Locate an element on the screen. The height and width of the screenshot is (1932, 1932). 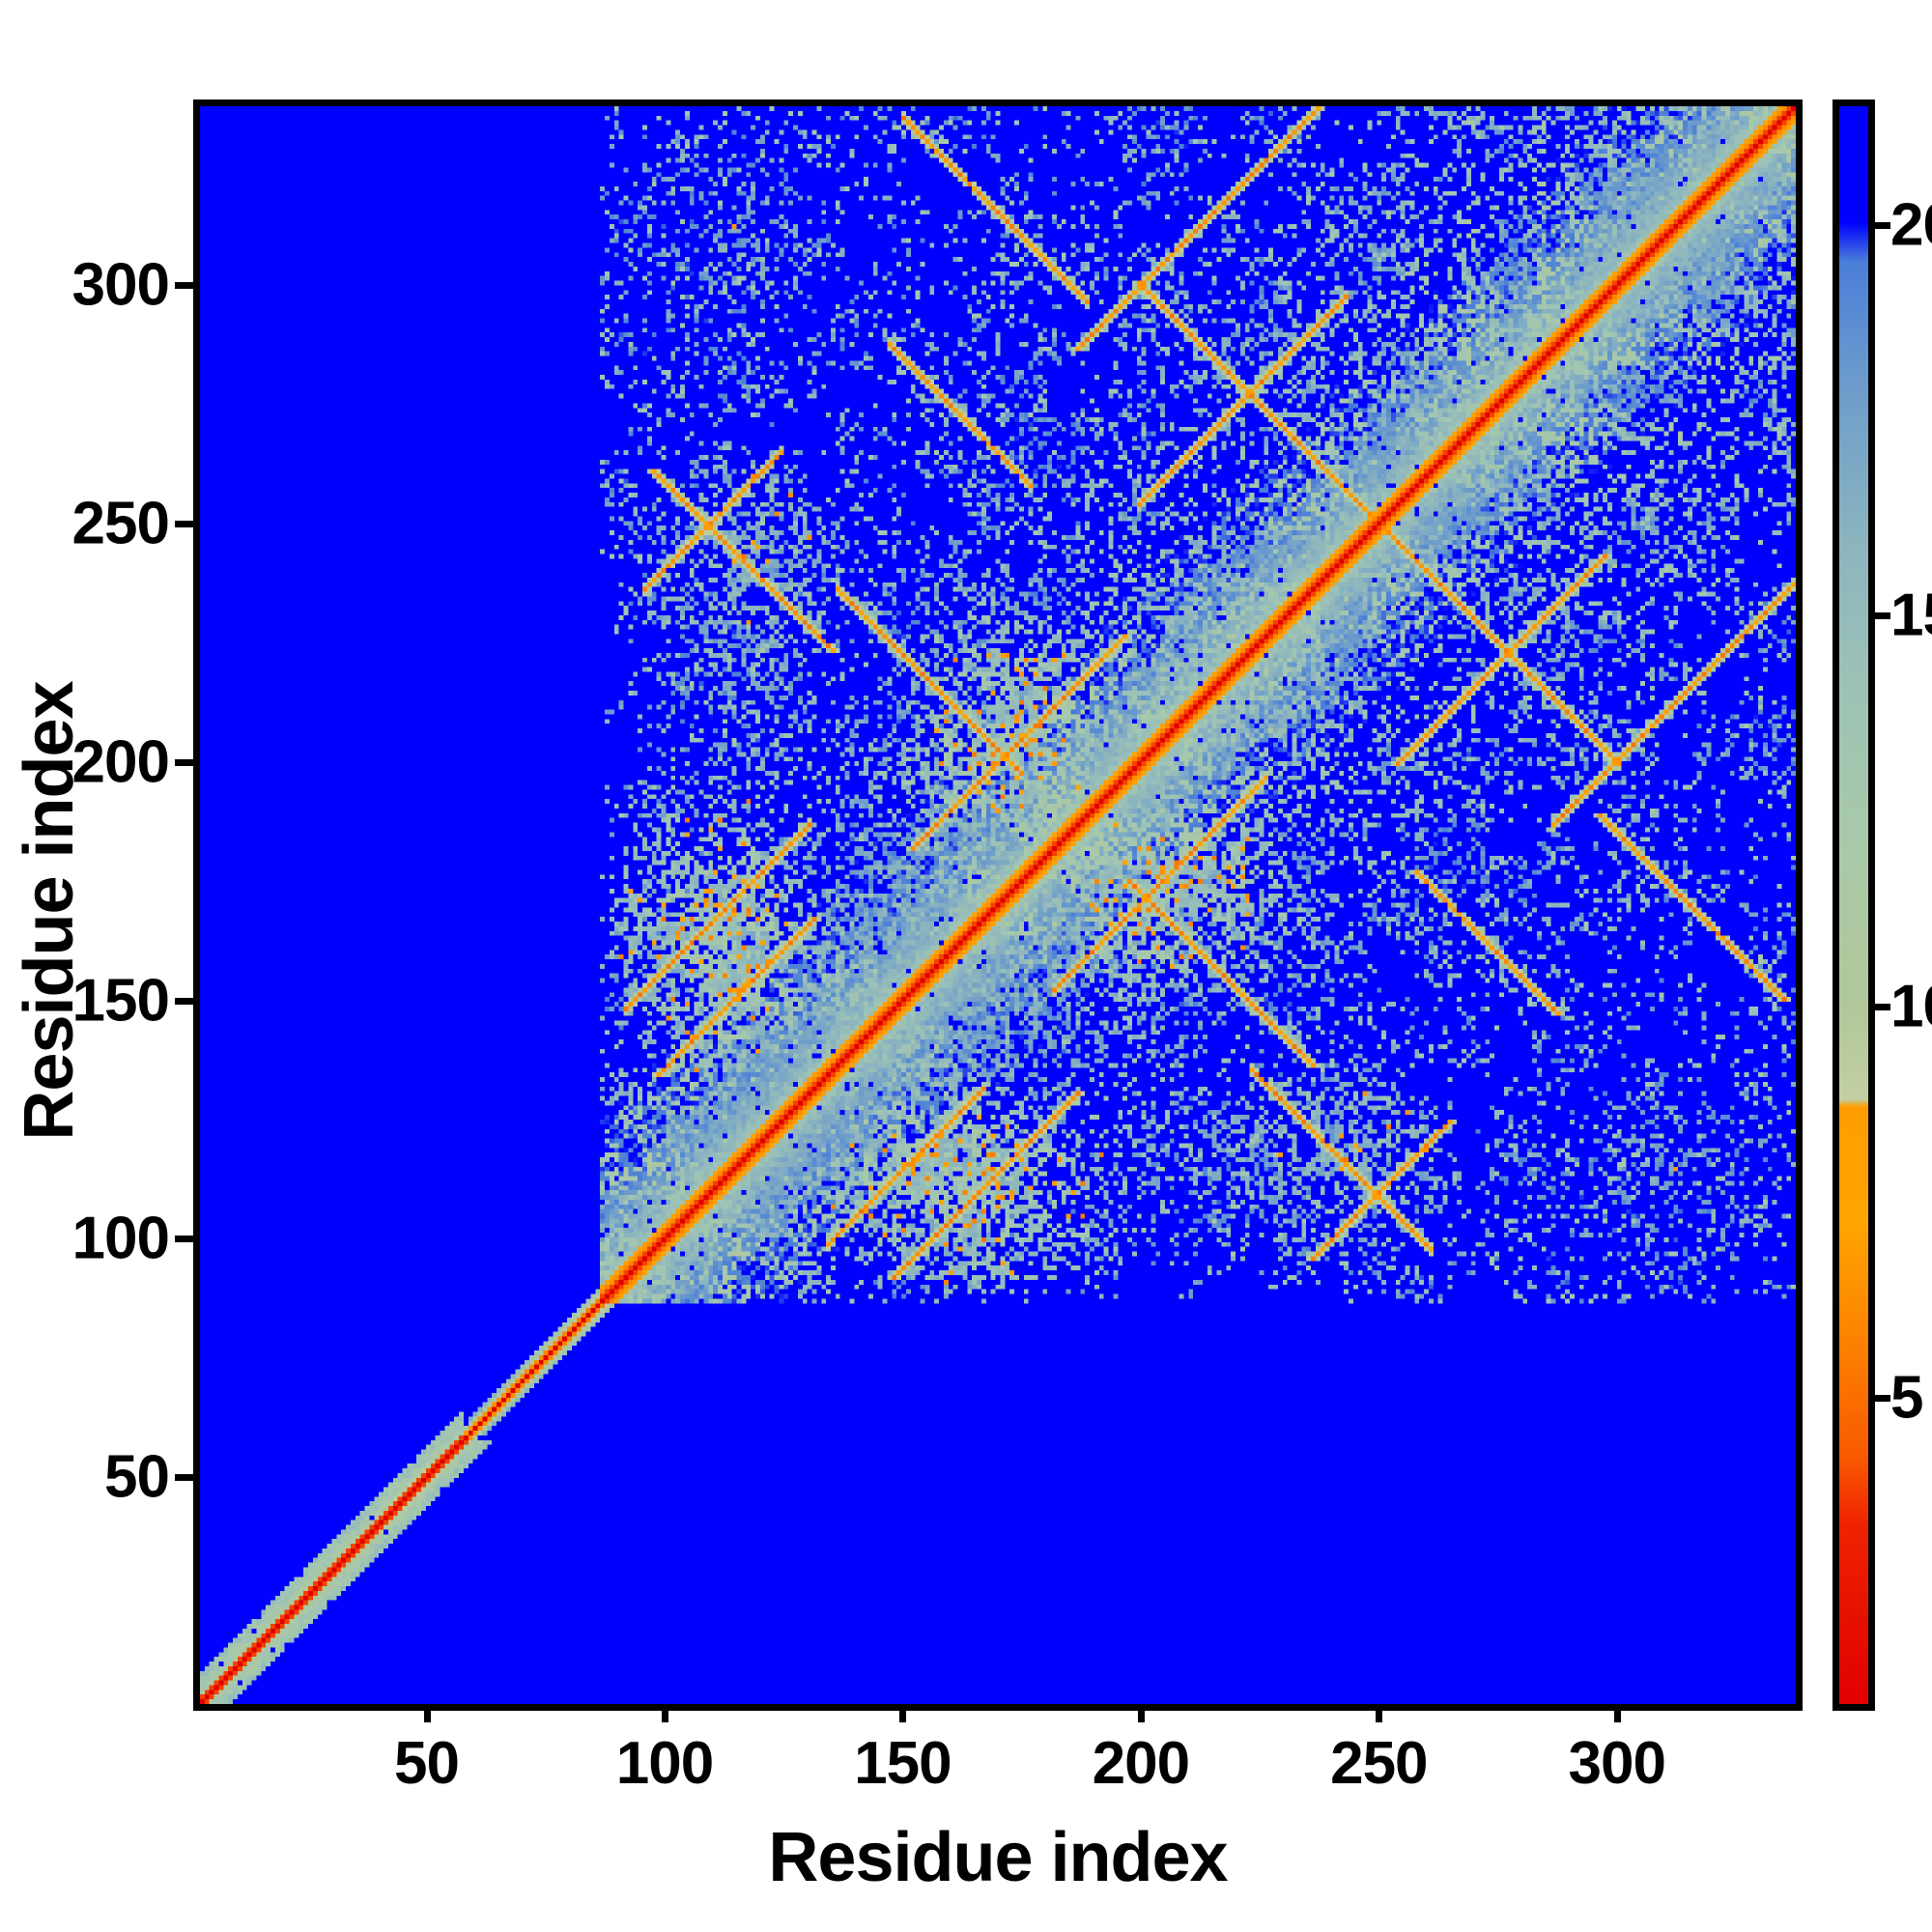
y-tick-label-150: 150 is located at coordinates (120, 1001).